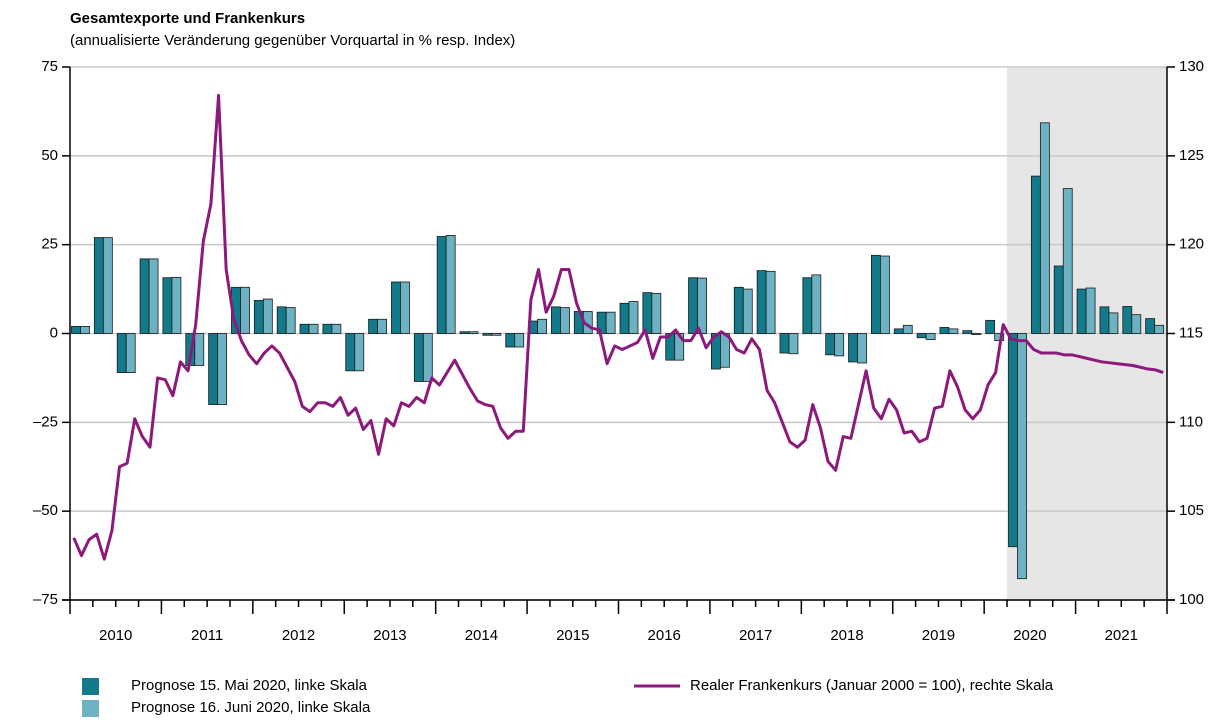 Image resolution: width=1231 pixels, height=720 pixels. Describe the element at coordinates (664, 635) in the screenshot. I see `x-tick-label: 2016` at that location.